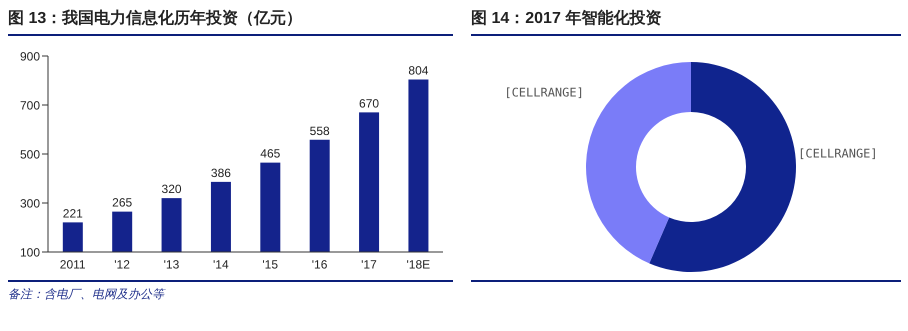 The image size is (908, 331). What do you see at coordinates (418, 71) in the screenshot?
I see `data-label: 804` at bounding box center [418, 71].